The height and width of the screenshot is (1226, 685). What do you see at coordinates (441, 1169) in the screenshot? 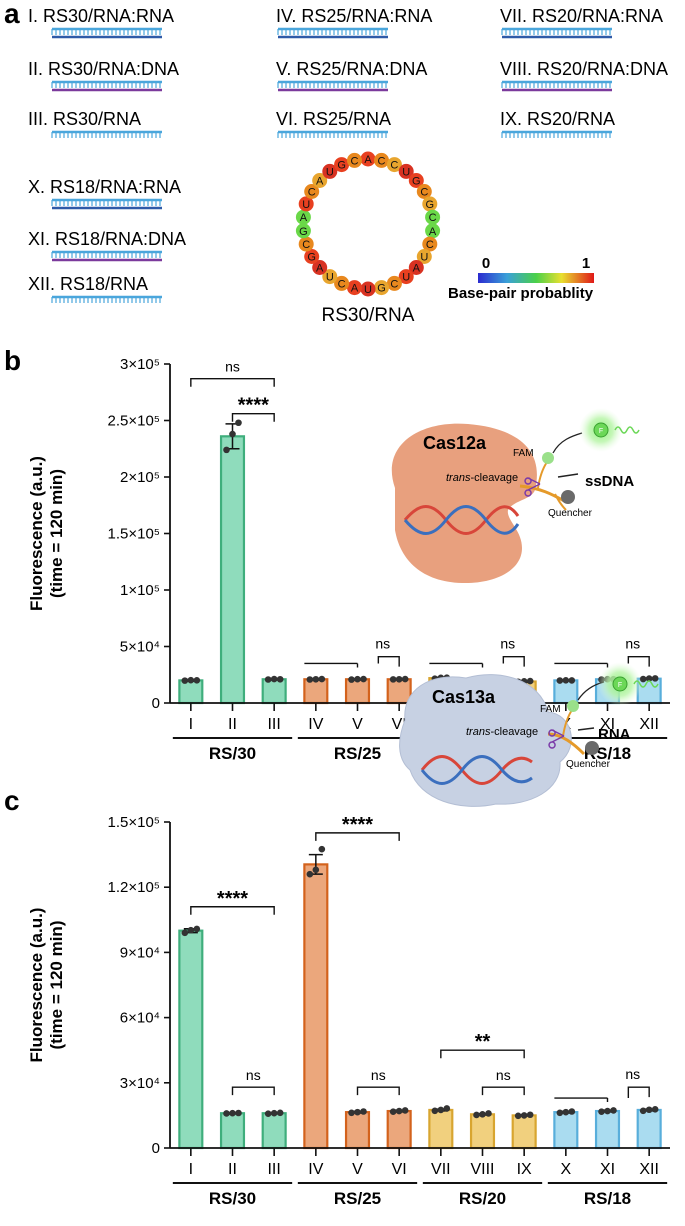
I see `x-tick-label: VII` at bounding box center [441, 1169].